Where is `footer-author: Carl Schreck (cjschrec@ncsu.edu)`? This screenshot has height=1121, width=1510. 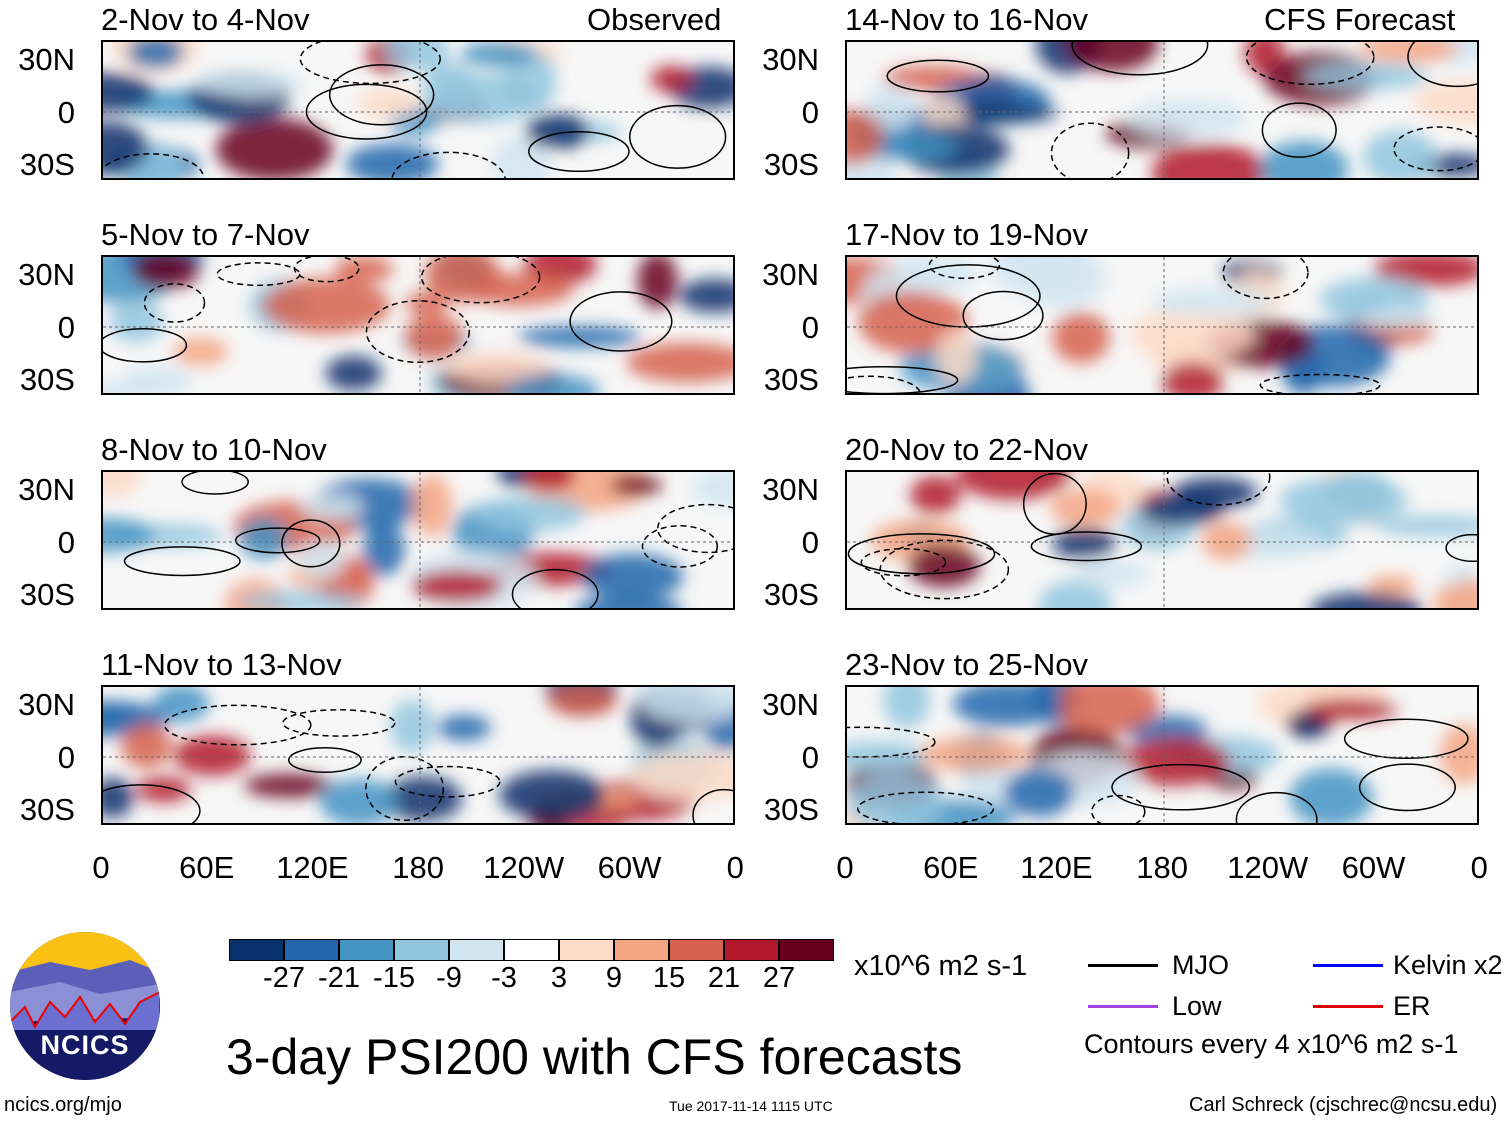
footer-author: Carl Schreck (cjschrec@ncsu.edu) is located at coordinates (1343, 1105).